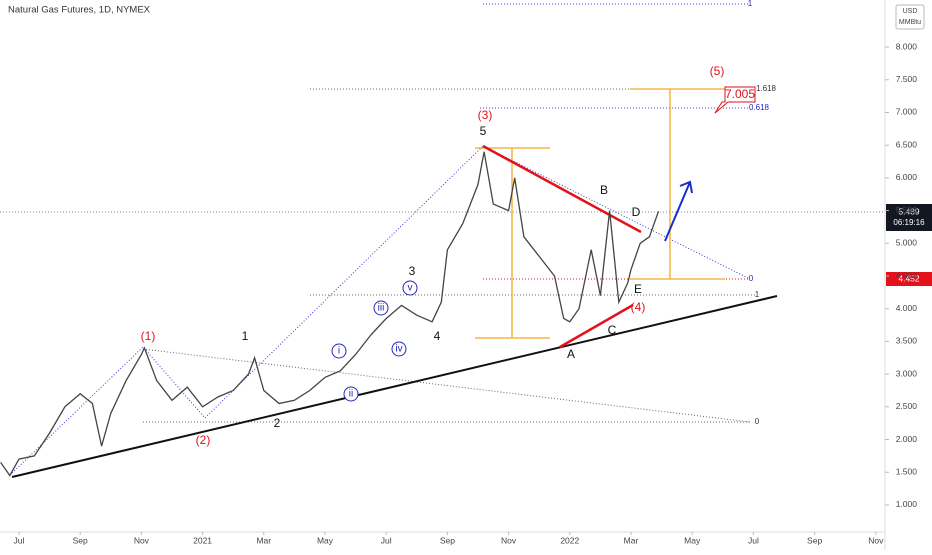 This screenshot has height=555, width=932. Describe the element at coordinates (636, 212) in the screenshot. I see `annotation: D` at that location.